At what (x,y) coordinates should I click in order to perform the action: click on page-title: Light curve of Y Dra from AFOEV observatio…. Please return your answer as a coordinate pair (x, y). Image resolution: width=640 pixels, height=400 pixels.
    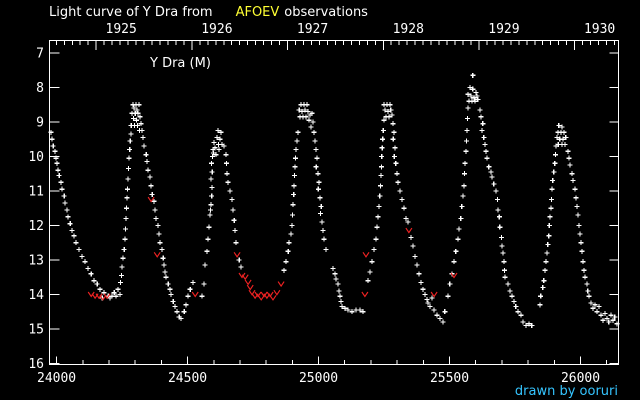
    Looking at the image, I should click on (208, 12).